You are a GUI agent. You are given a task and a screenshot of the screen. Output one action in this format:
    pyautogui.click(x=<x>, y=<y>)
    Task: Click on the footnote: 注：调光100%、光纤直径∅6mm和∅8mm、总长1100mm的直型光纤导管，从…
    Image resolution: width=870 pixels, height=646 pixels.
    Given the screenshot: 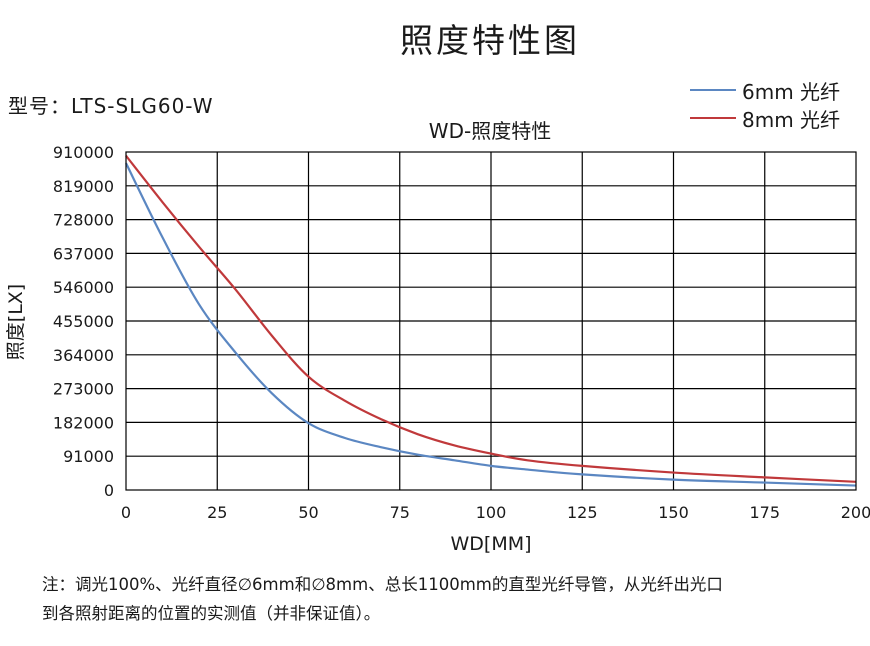 What is the action you would take?
    pyautogui.click(x=452, y=599)
    